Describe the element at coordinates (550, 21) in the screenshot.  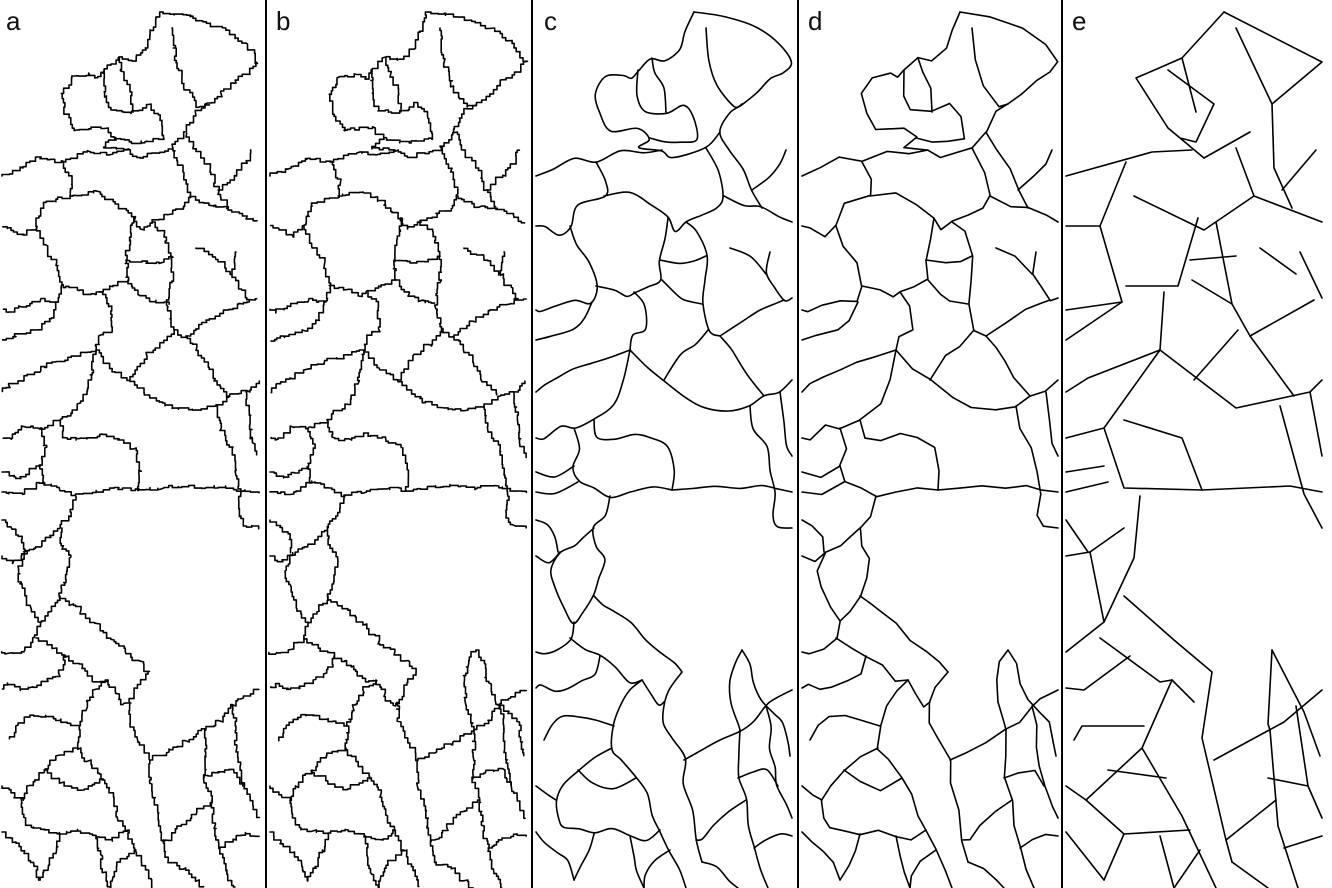
I see `panel-label-c: c` at that location.